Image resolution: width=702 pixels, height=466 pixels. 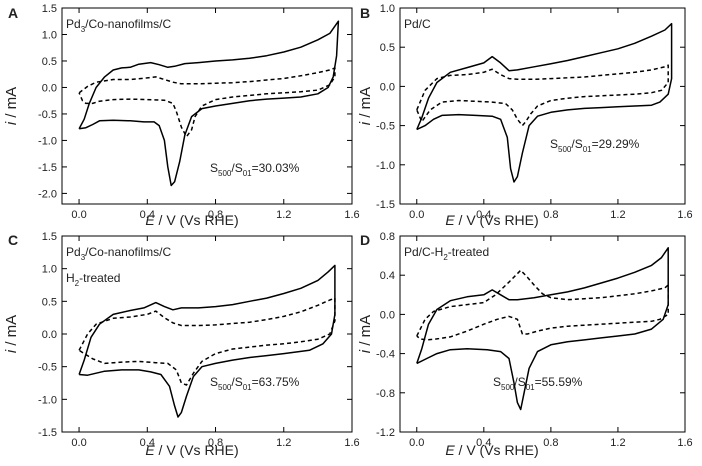 I want to click on panel-a-series-dashed, so click(x=207, y=102).